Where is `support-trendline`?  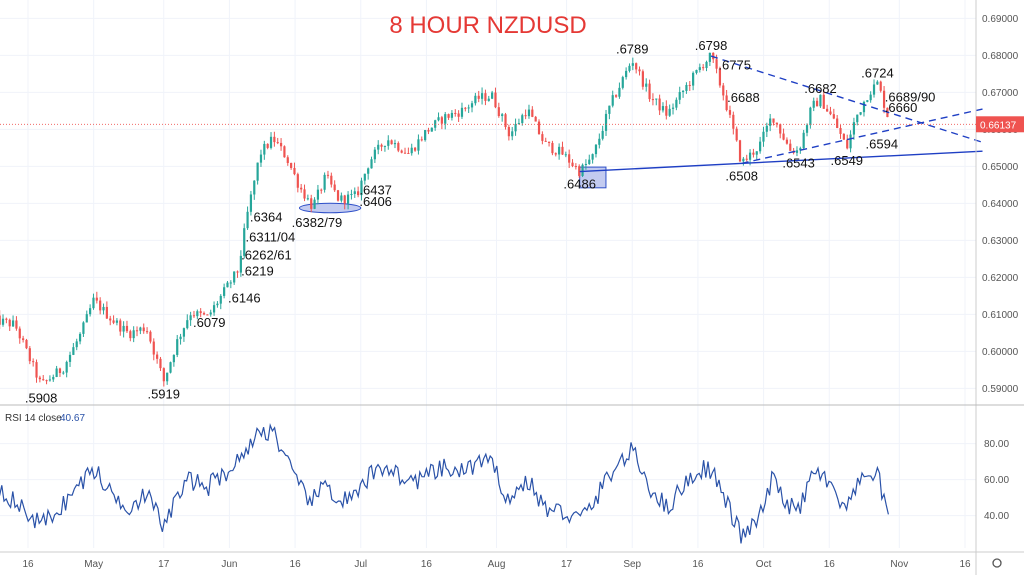
support-trendline is located at coordinates (781, 161).